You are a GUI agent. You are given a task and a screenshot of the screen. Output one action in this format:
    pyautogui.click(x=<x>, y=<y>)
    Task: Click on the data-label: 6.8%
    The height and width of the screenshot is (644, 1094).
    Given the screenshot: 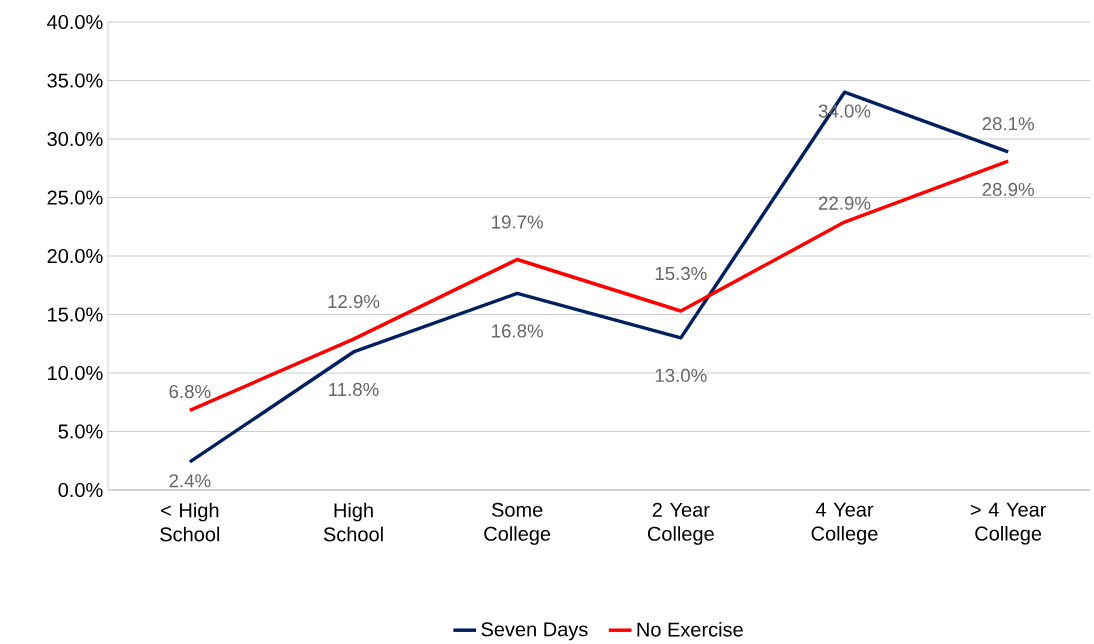 What is the action you would take?
    pyautogui.click(x=190, y=392)
    